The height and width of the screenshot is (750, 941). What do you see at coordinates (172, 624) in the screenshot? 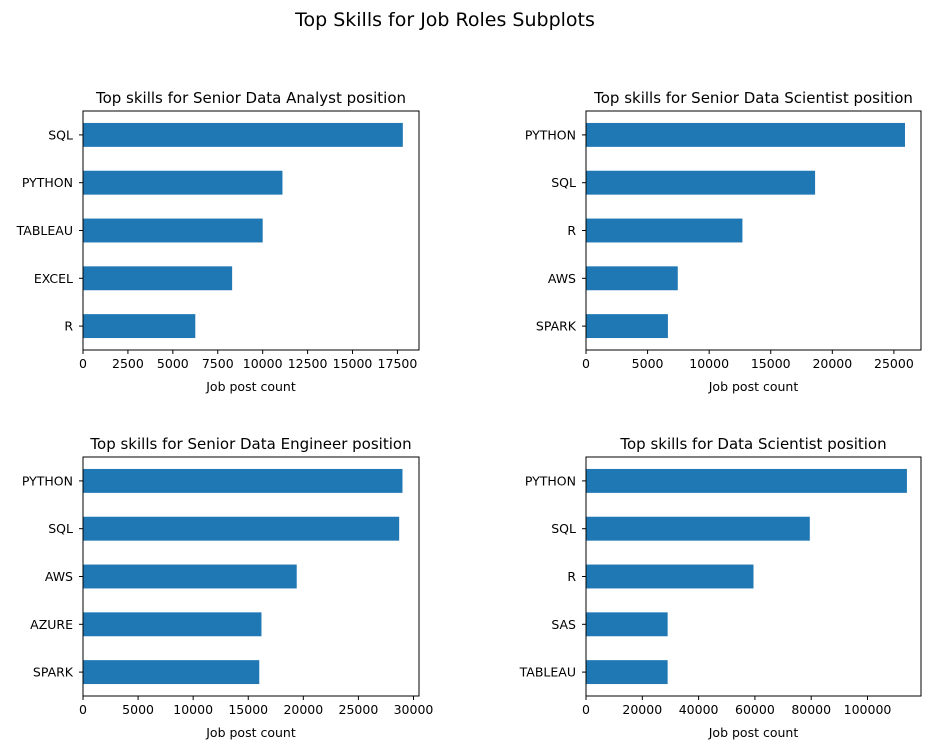
I see `bar-azure` at bounding box center [172, 624].